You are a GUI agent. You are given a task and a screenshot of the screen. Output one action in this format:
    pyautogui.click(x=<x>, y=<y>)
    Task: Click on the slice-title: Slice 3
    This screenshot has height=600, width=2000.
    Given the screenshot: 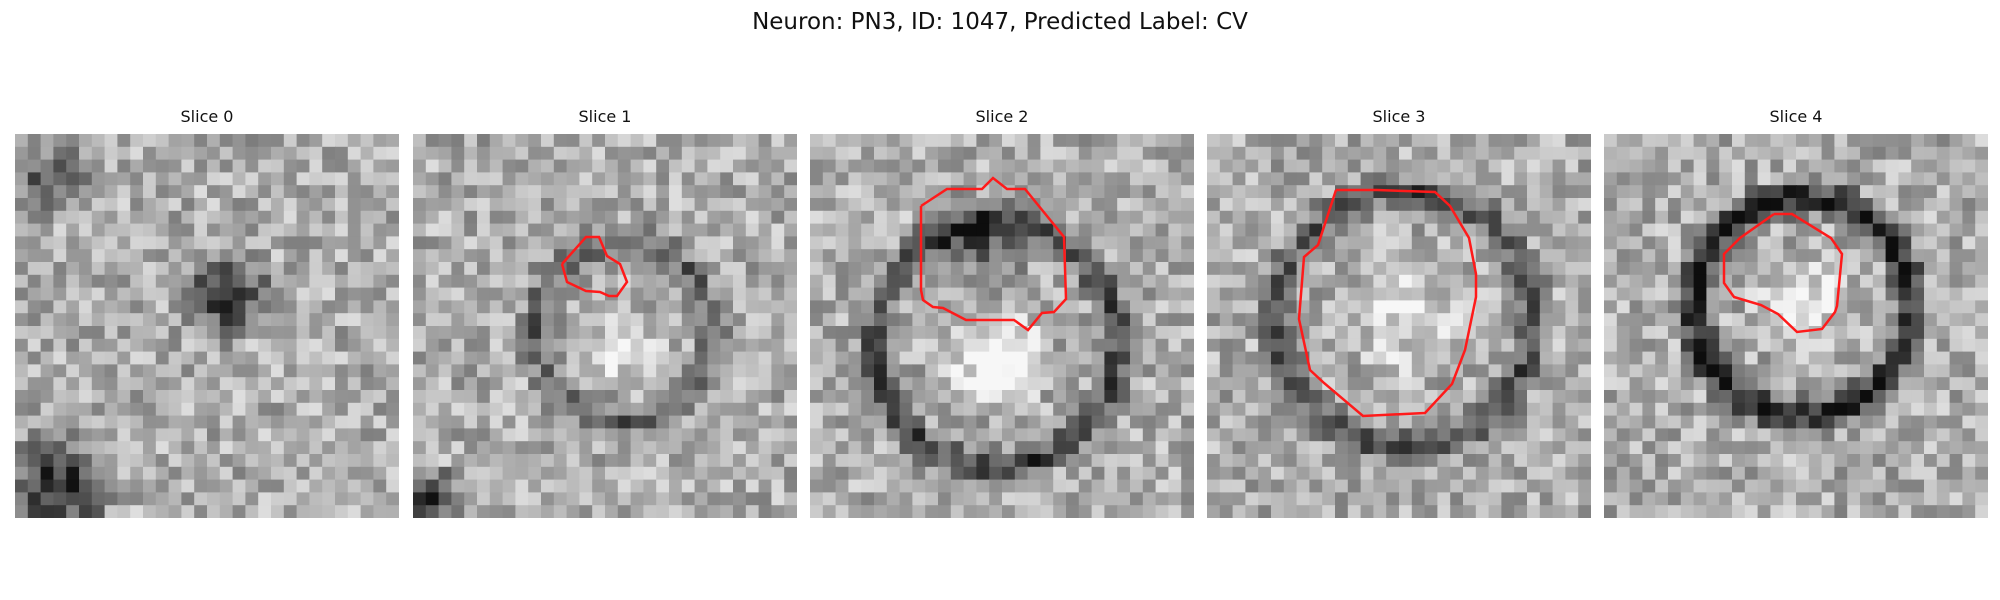 What is the action you would take?
    pyautogui.click(x=1399, y=116)
    